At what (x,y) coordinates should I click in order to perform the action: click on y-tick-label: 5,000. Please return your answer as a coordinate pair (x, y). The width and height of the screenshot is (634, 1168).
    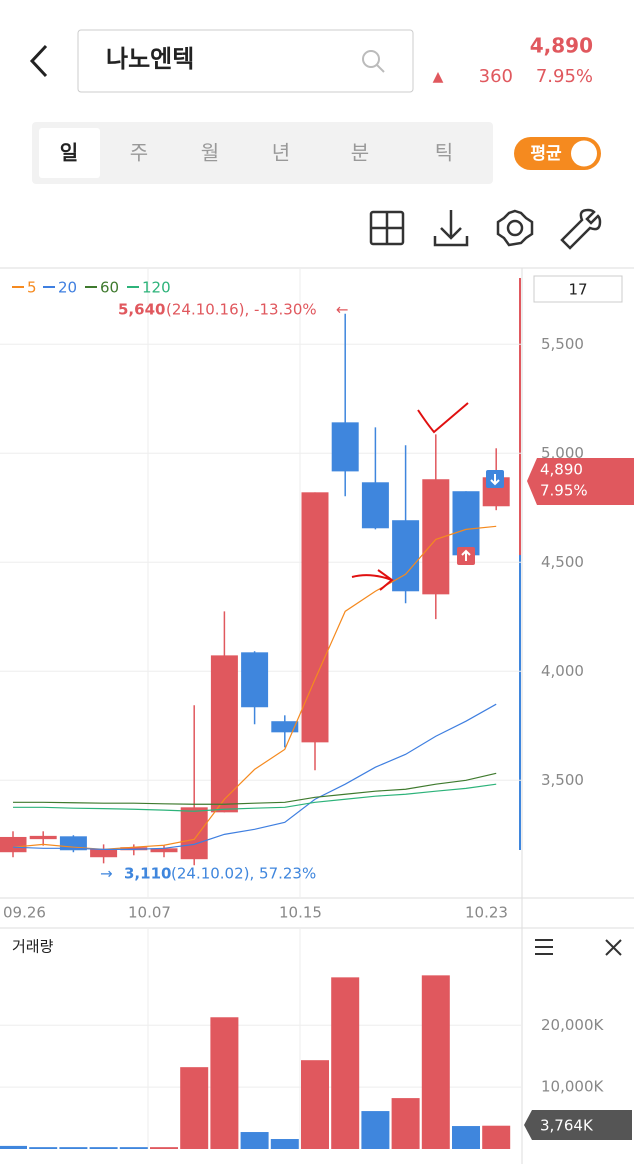
    Looking at the image, I should click on (562, 453).